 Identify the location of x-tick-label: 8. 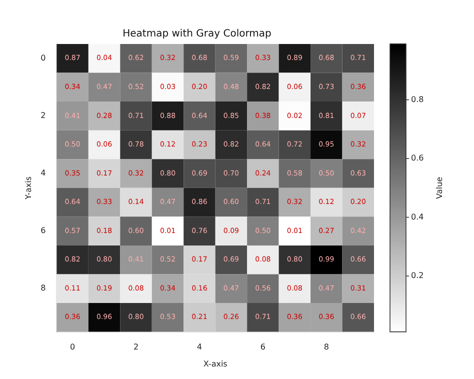
(326, 347).